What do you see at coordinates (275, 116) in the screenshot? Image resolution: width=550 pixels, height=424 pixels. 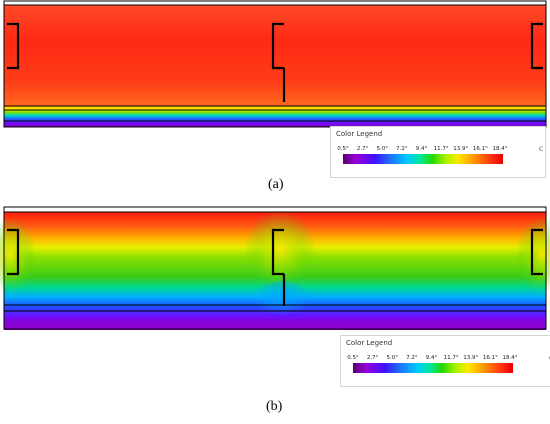 I see `cold-gradient-band` at bounding box center [275, 116].